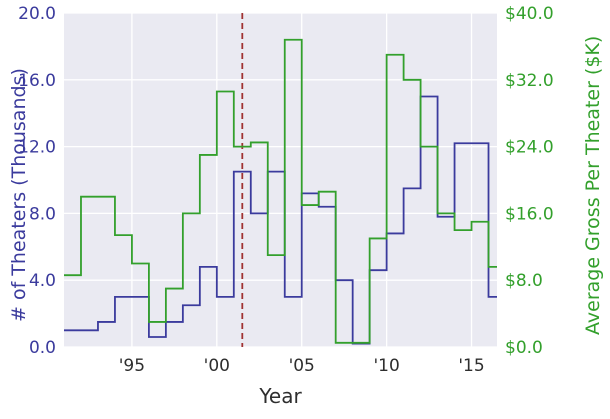 The image size is (610, 419). I want to click on right-tick-label: $24.0, so click(529, 148).